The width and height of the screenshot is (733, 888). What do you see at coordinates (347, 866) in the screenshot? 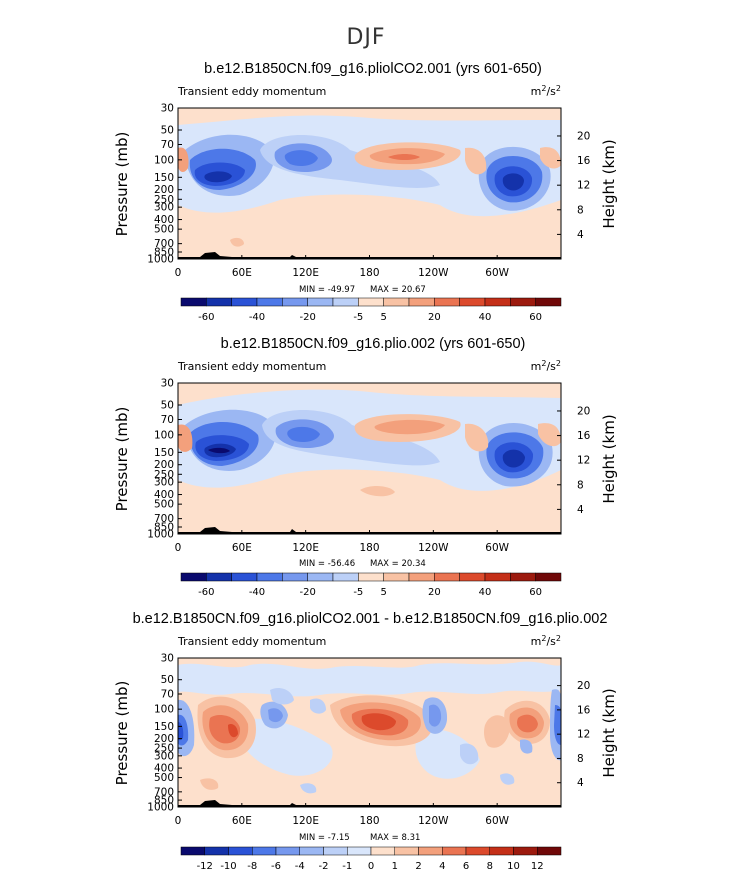
I see `colorbar-label: -1` at bounding box center [347, 866].